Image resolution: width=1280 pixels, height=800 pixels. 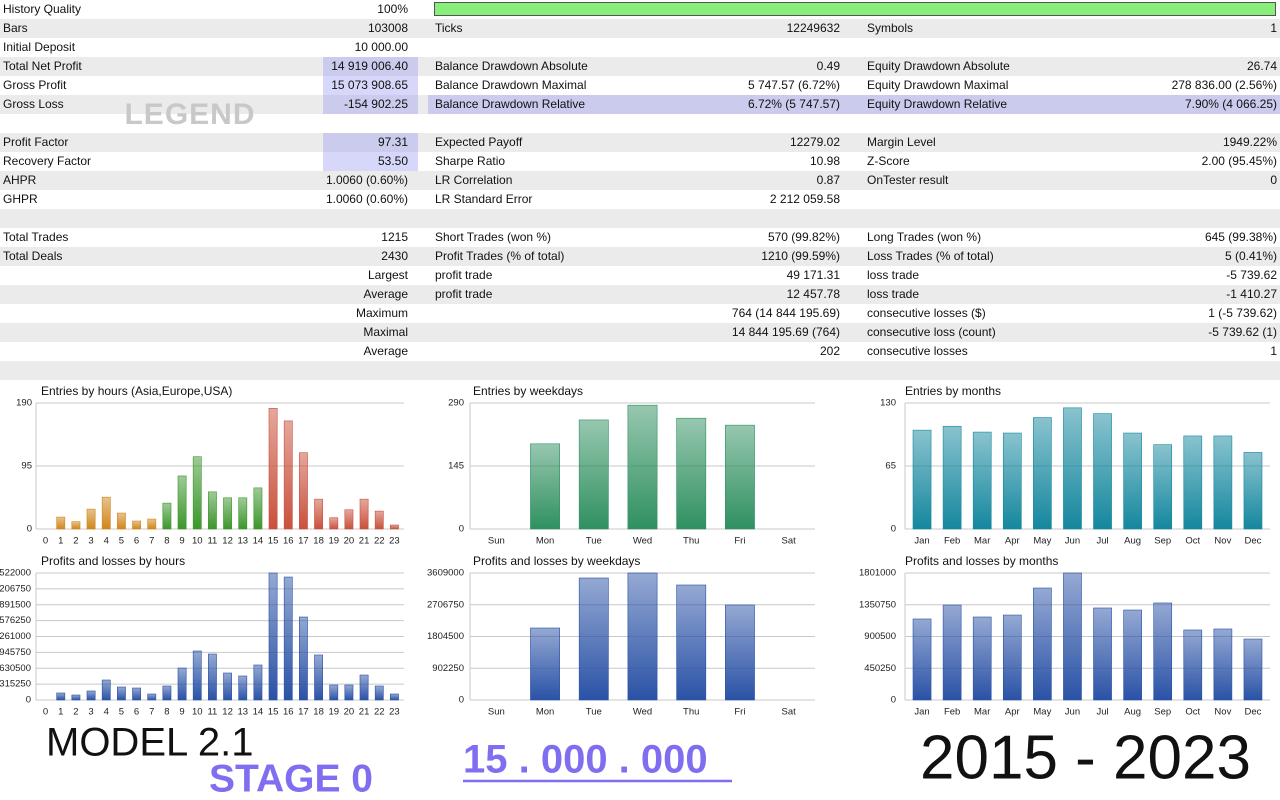 I want to click on stat-value: 14 844 195.69 (764), so click(x=786, y=332).